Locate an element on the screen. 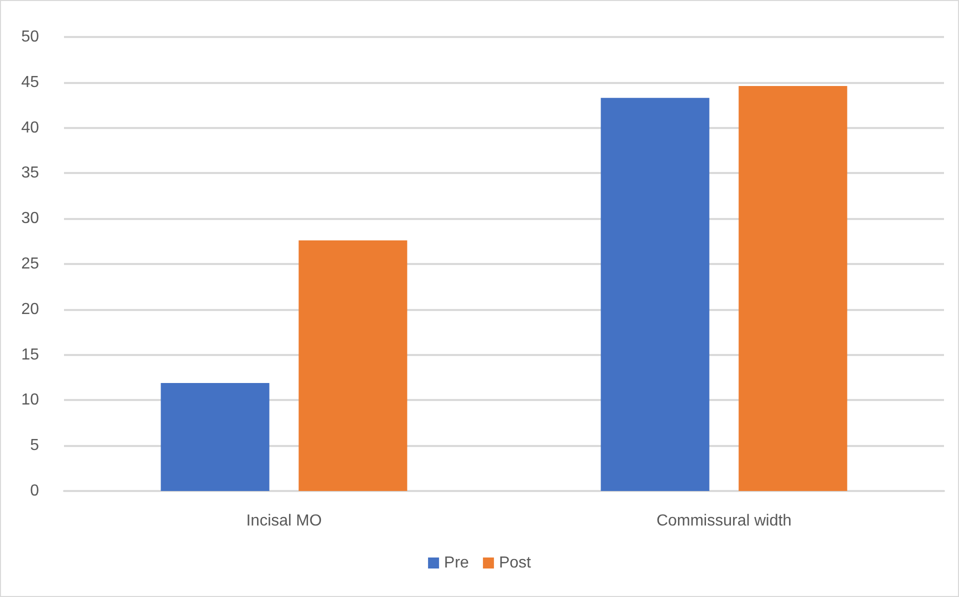 This screenshot has height=597, width=959. y-tick-label: 25 is located at coordinates (30, 264).